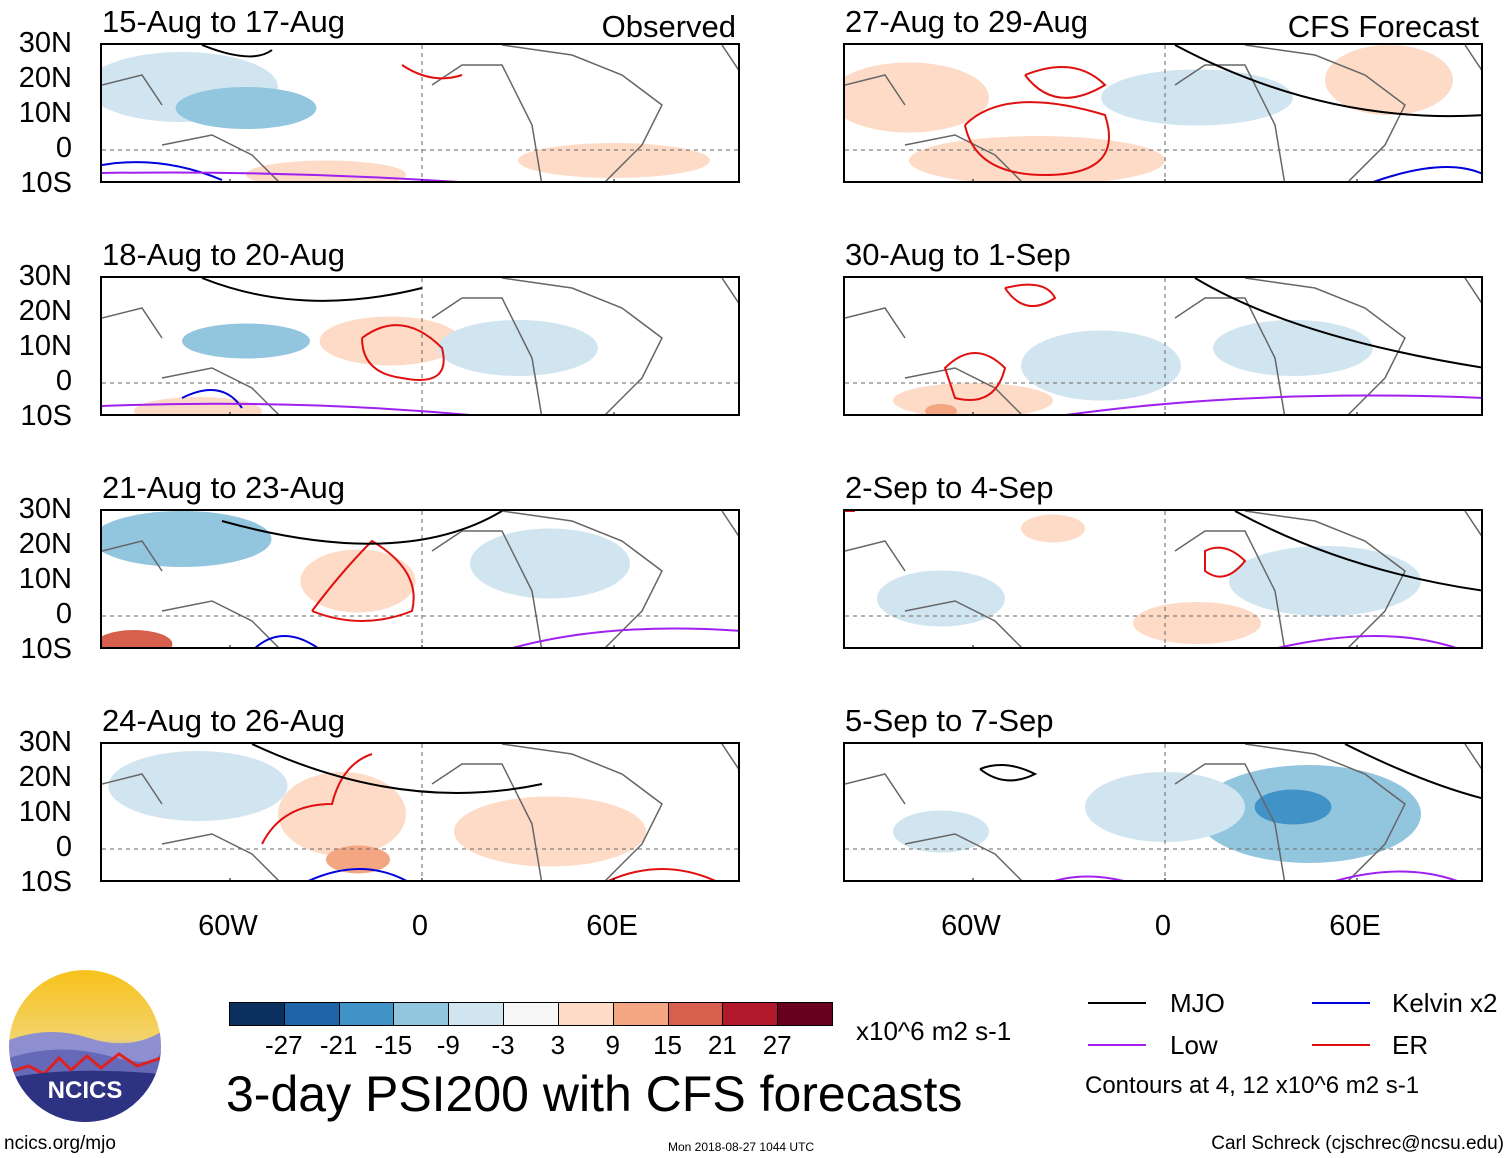  What do you see at coordinates (958, 254) in the screenshot?
I see `panel-title: 30-Aug to 1-Sep` at bounding box center [958, 254].